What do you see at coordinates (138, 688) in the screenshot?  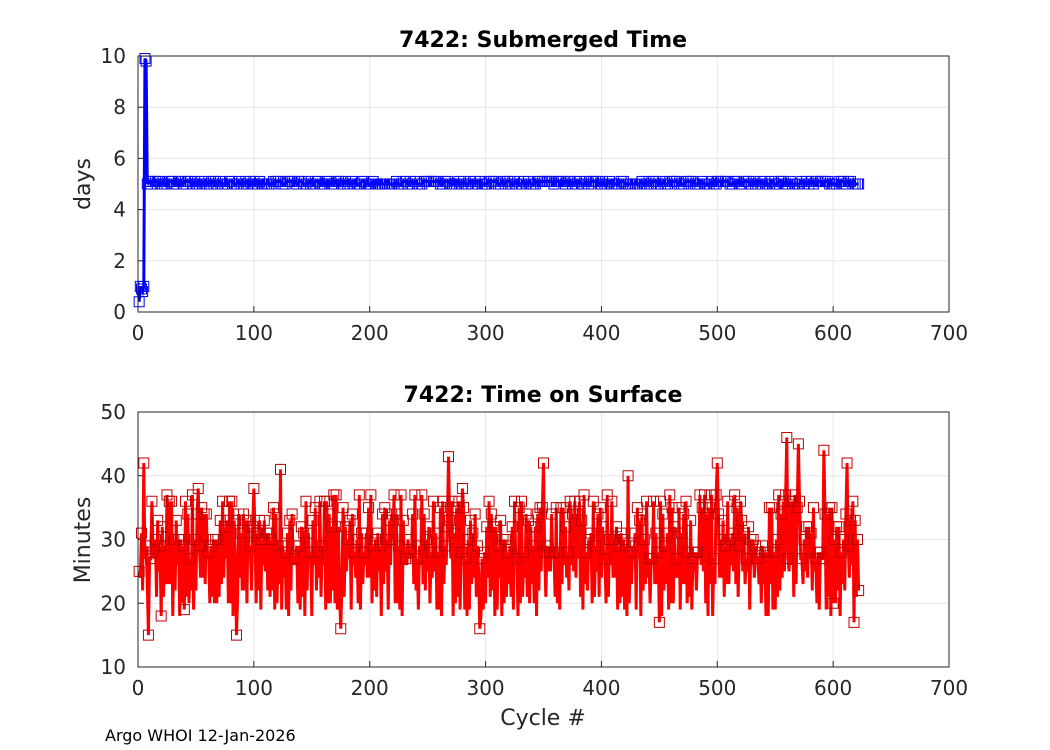 I see `x-tick-label: 0` at bounding box center [138, 688].